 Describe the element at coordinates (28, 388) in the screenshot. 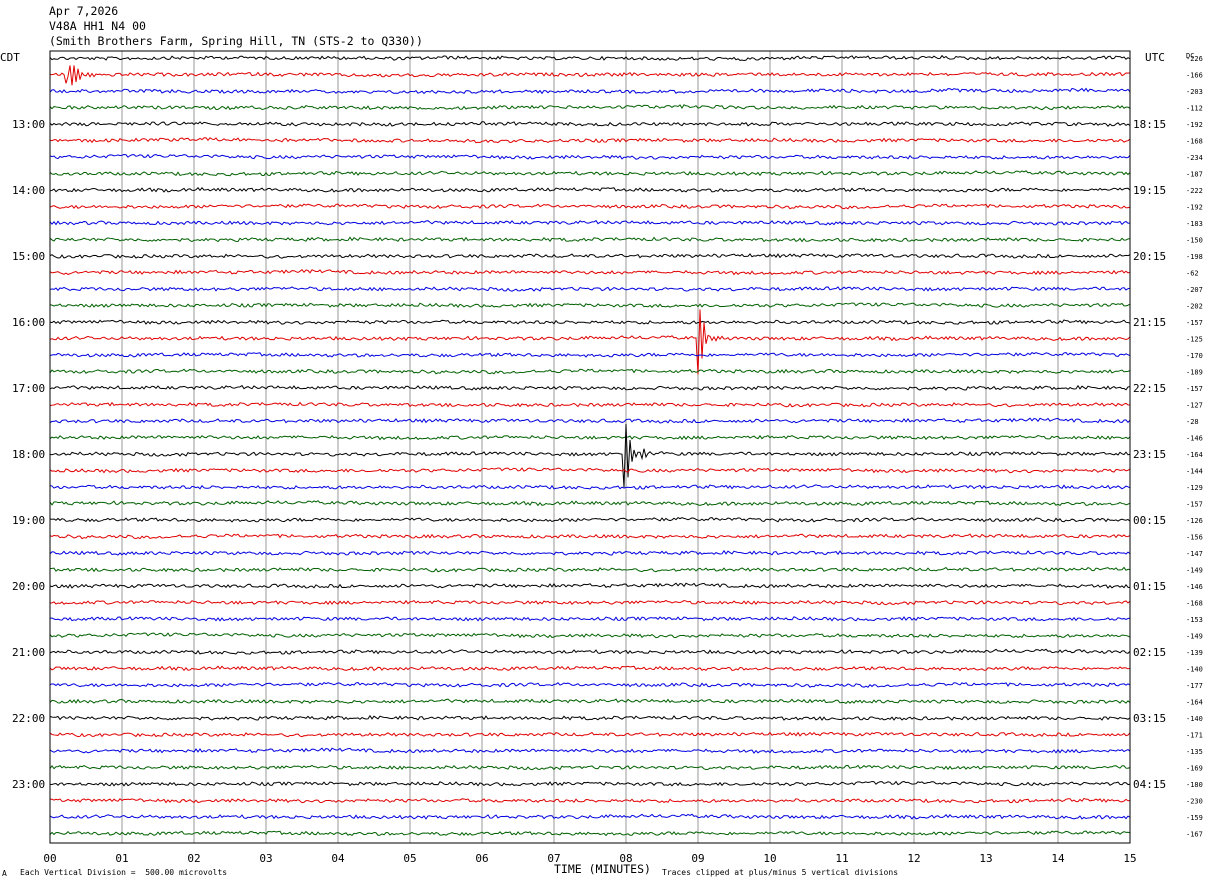

I see `left-hour-label: 17:00` at that location.